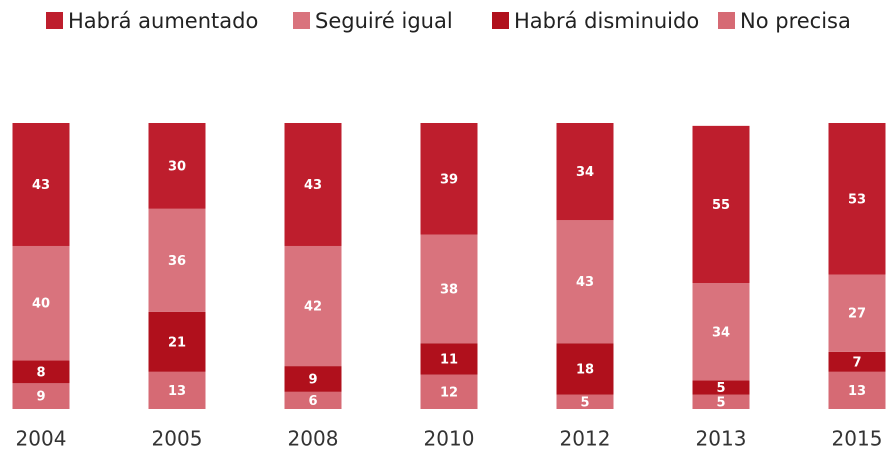 Image resolution: width=886 pixels, height=454 pixels. What do you see at coordinates (313, 439) in the screenshot?
I see `x-tick-label: 2008` at bounding box center [313, 439].